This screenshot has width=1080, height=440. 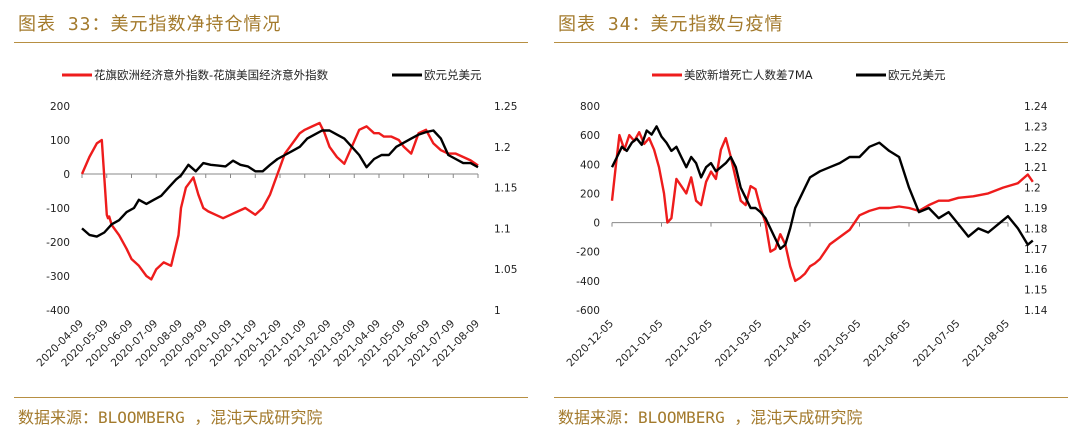 I want to click on y-right-tick-label: 1.25, so click(x=505, y=107).